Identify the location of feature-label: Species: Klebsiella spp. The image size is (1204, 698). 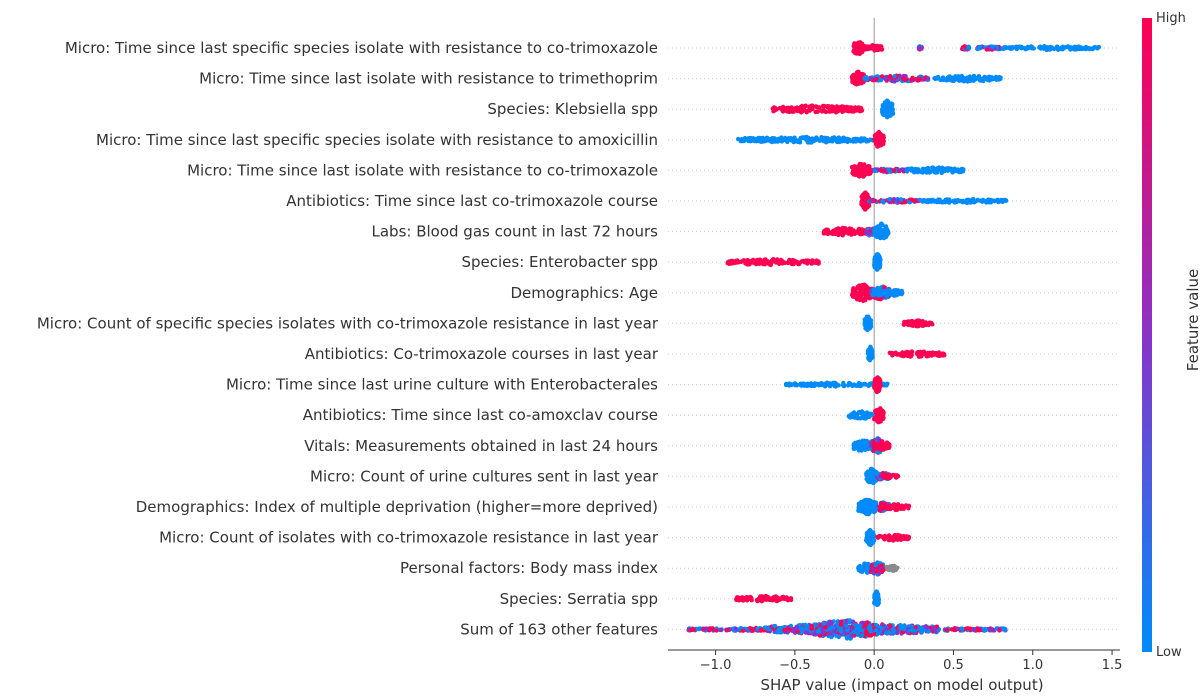
(572, 109).